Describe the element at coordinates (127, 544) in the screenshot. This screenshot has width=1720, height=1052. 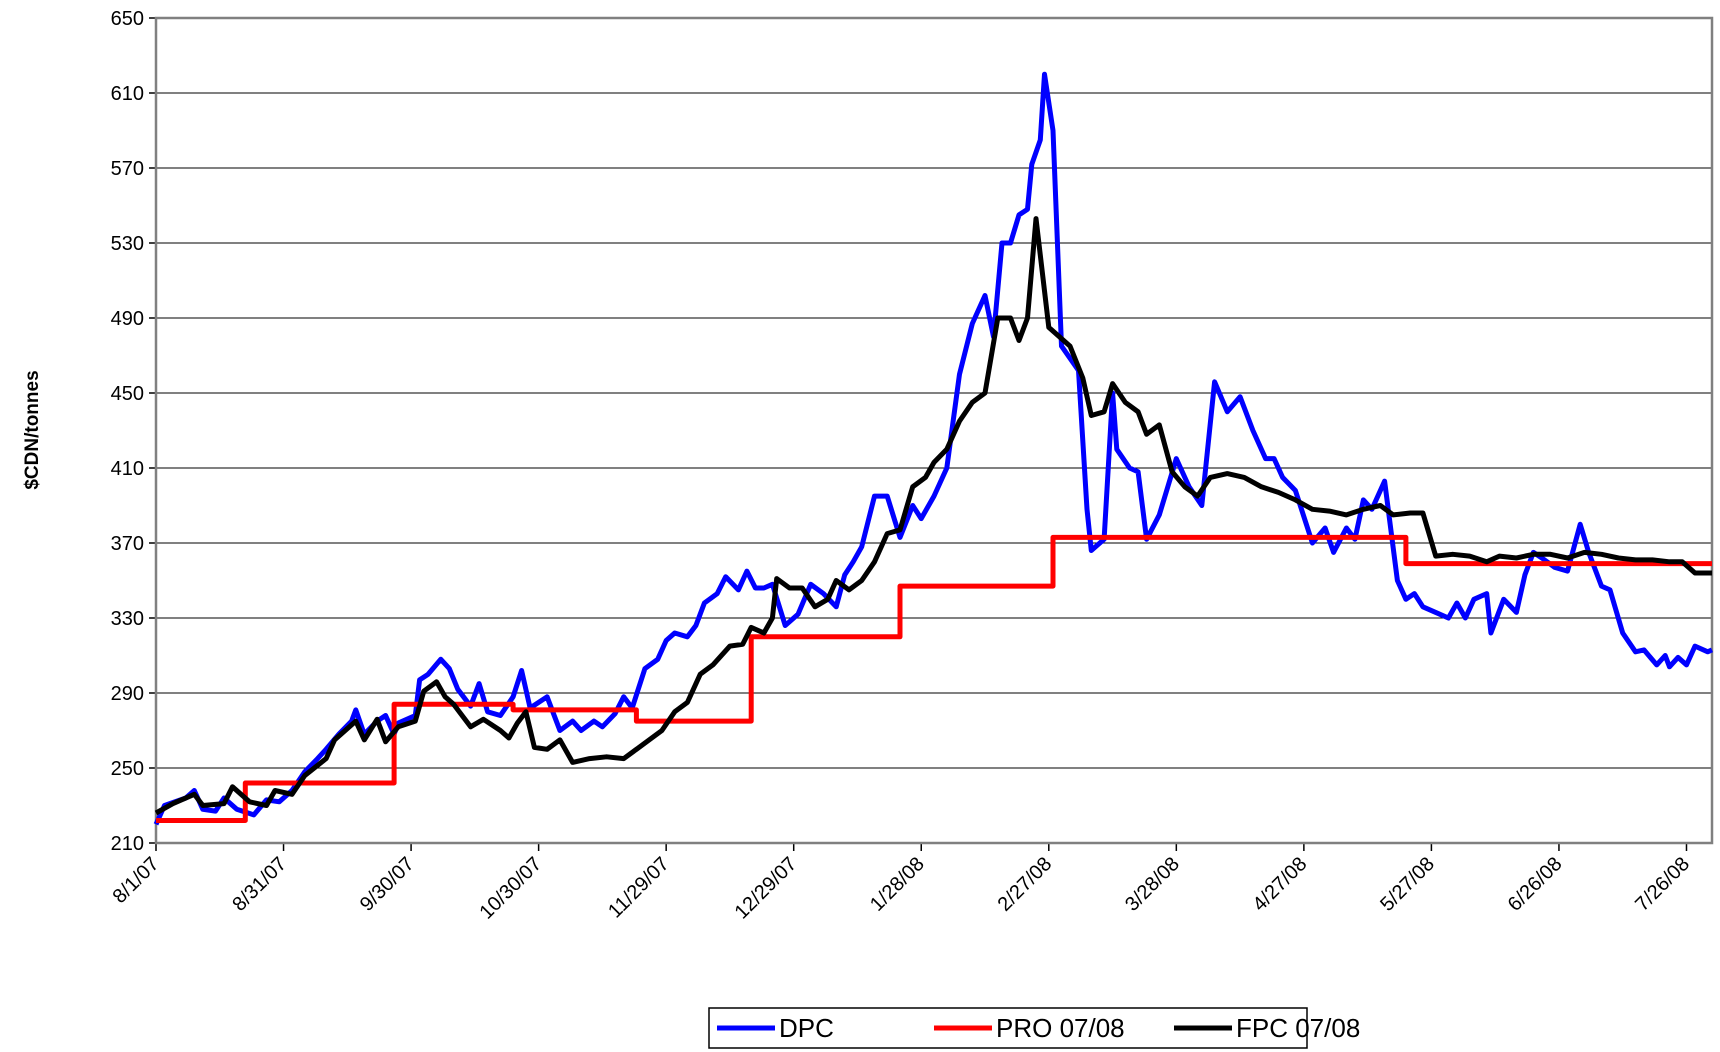
I see `y-tick-label: 370` at that location.